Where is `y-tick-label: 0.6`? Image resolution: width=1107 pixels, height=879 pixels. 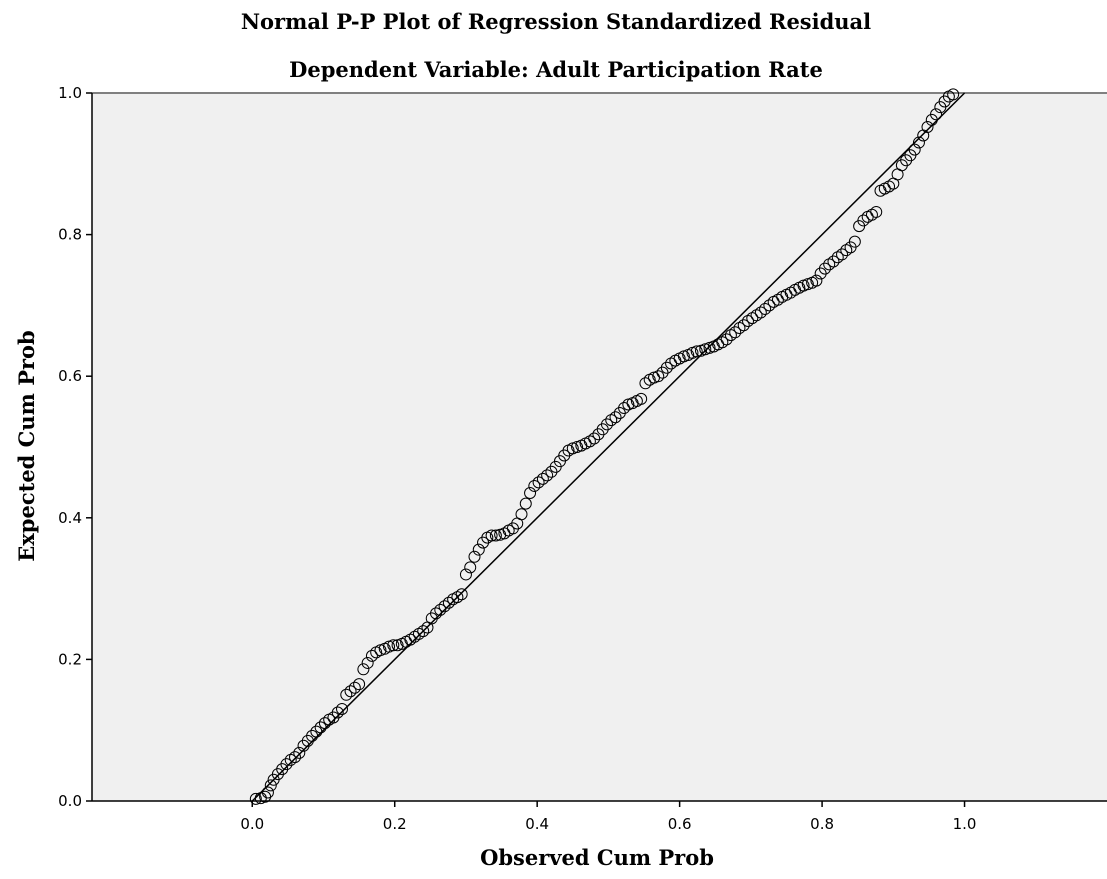 y-tick-label: 0.6 is located at coordinates (70, 376).